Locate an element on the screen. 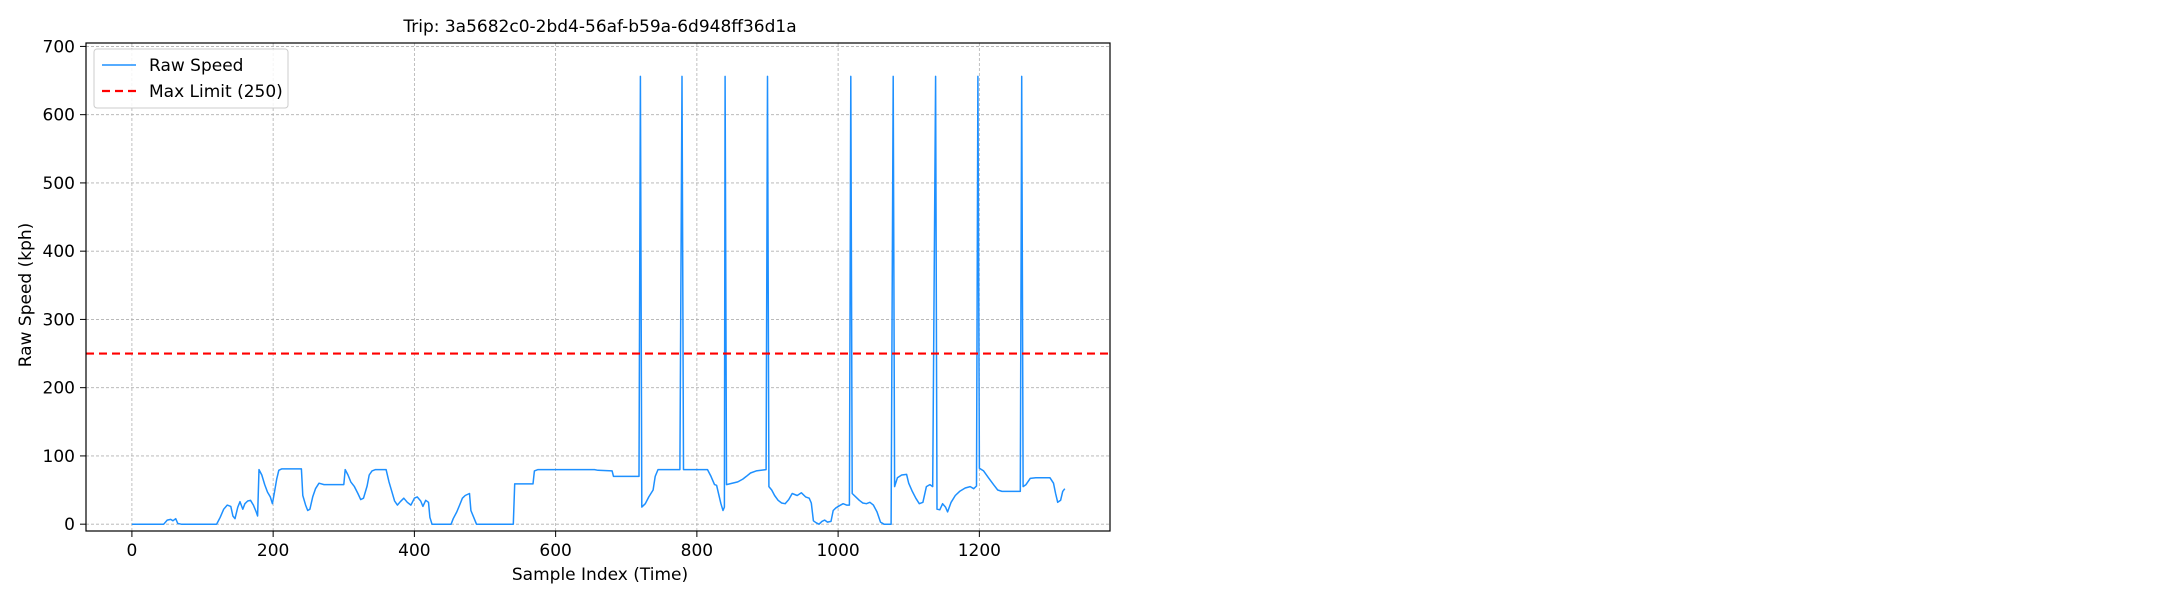  x-tick-label: 200 is located at coordinates (273, 551).